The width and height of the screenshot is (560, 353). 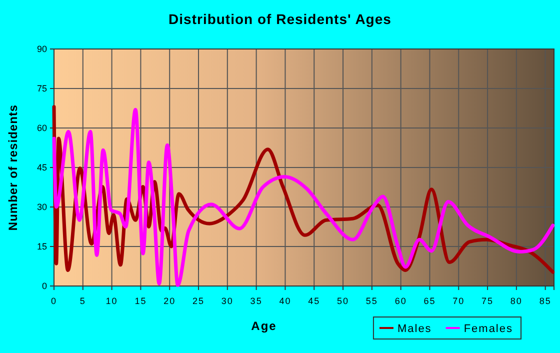 What do you see at coordinates (430, 301) in the screenshot?
I see `x-tick-label: 65` at bounding box center [430, 301].